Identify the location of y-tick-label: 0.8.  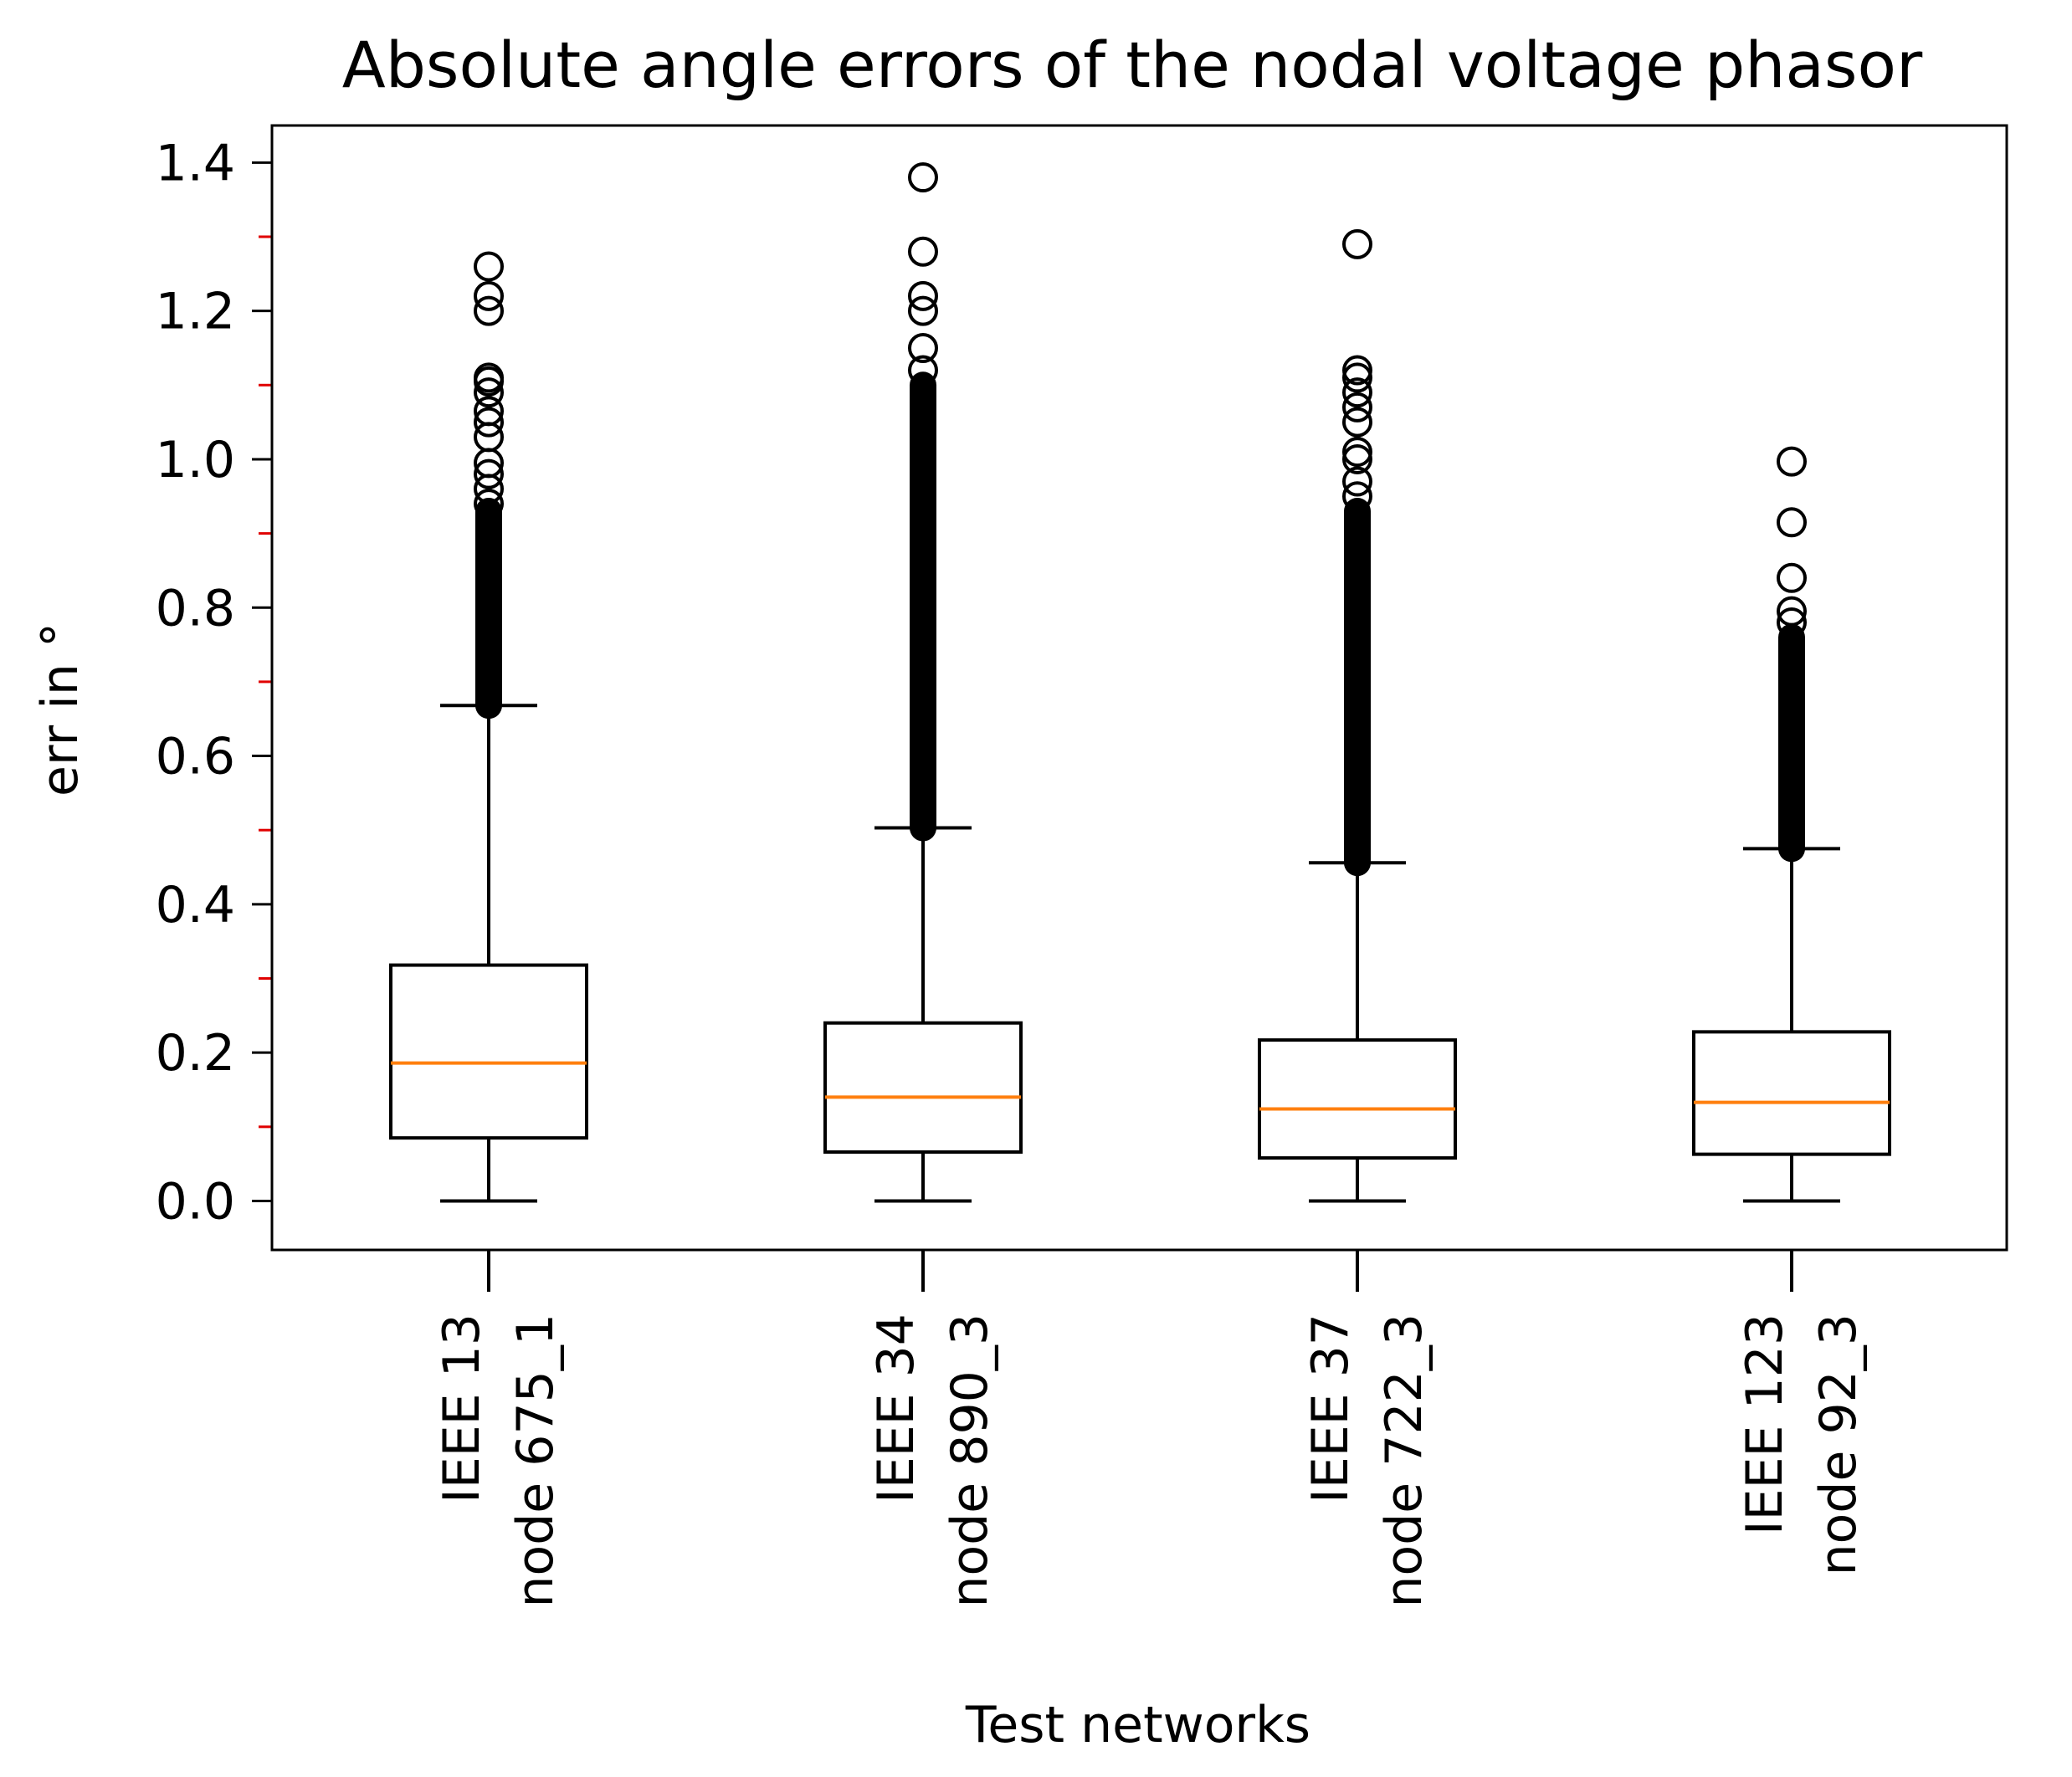
(195, 608).